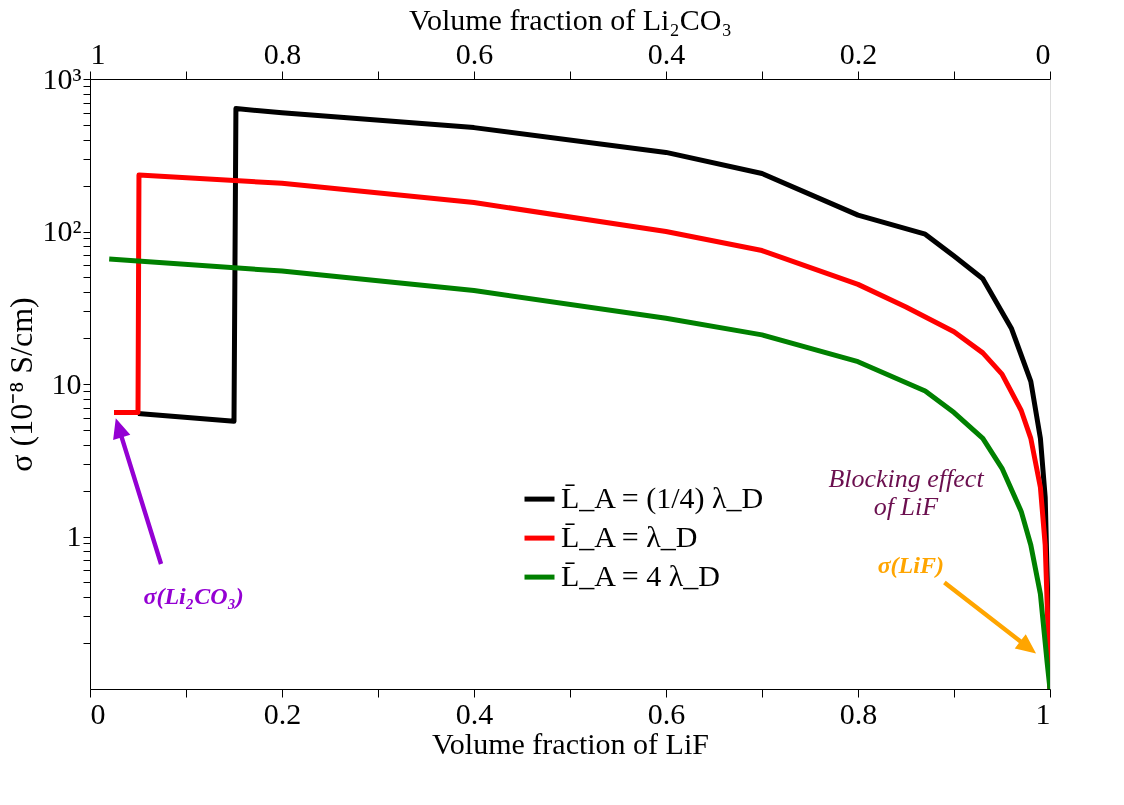 The image size is (1124, 805). Describe the element at coordinates (640, 576) in the screenshot. I see `legend-label: L̄_A = 4 λ_D` at that location.